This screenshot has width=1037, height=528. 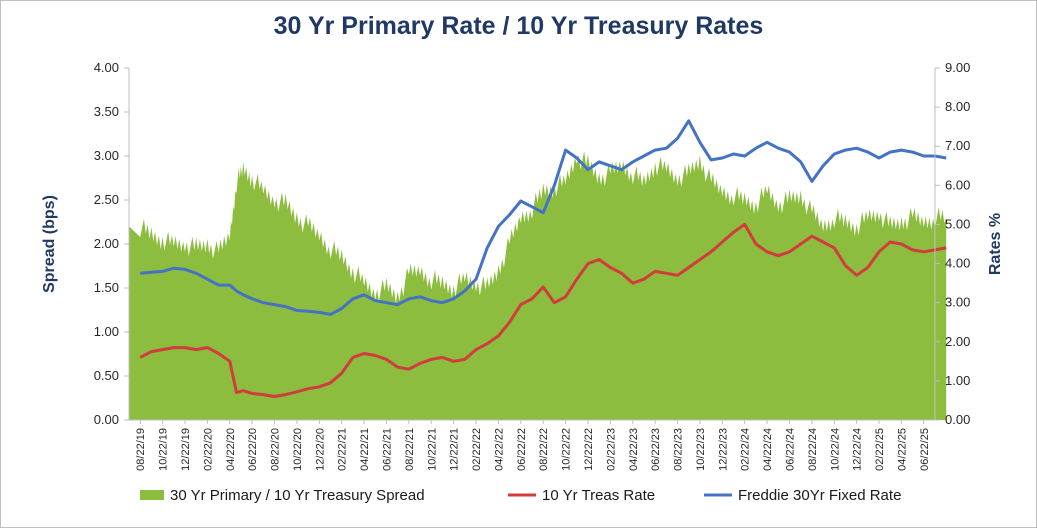 I want to click on x-tick-label: 10/22/20, so click(x=298, y=449).